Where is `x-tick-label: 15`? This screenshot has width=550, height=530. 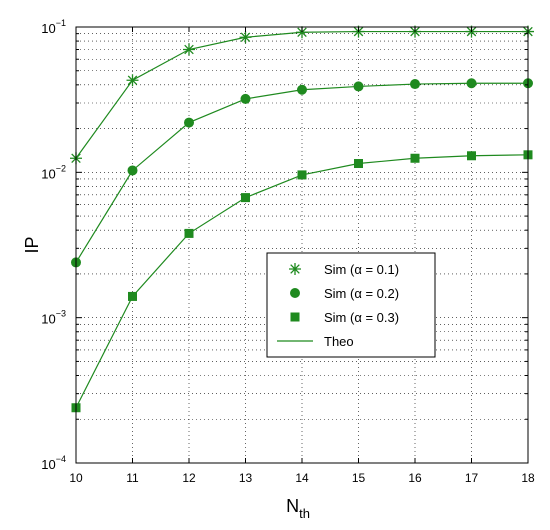
x-tick-label: 15 is located at coordinates (359, 478).